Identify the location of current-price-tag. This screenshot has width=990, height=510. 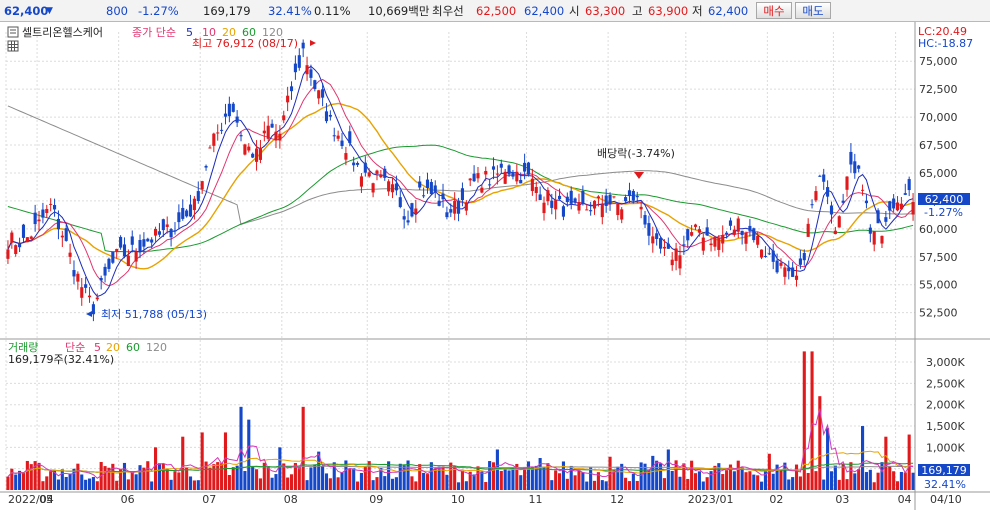
(944, 199).